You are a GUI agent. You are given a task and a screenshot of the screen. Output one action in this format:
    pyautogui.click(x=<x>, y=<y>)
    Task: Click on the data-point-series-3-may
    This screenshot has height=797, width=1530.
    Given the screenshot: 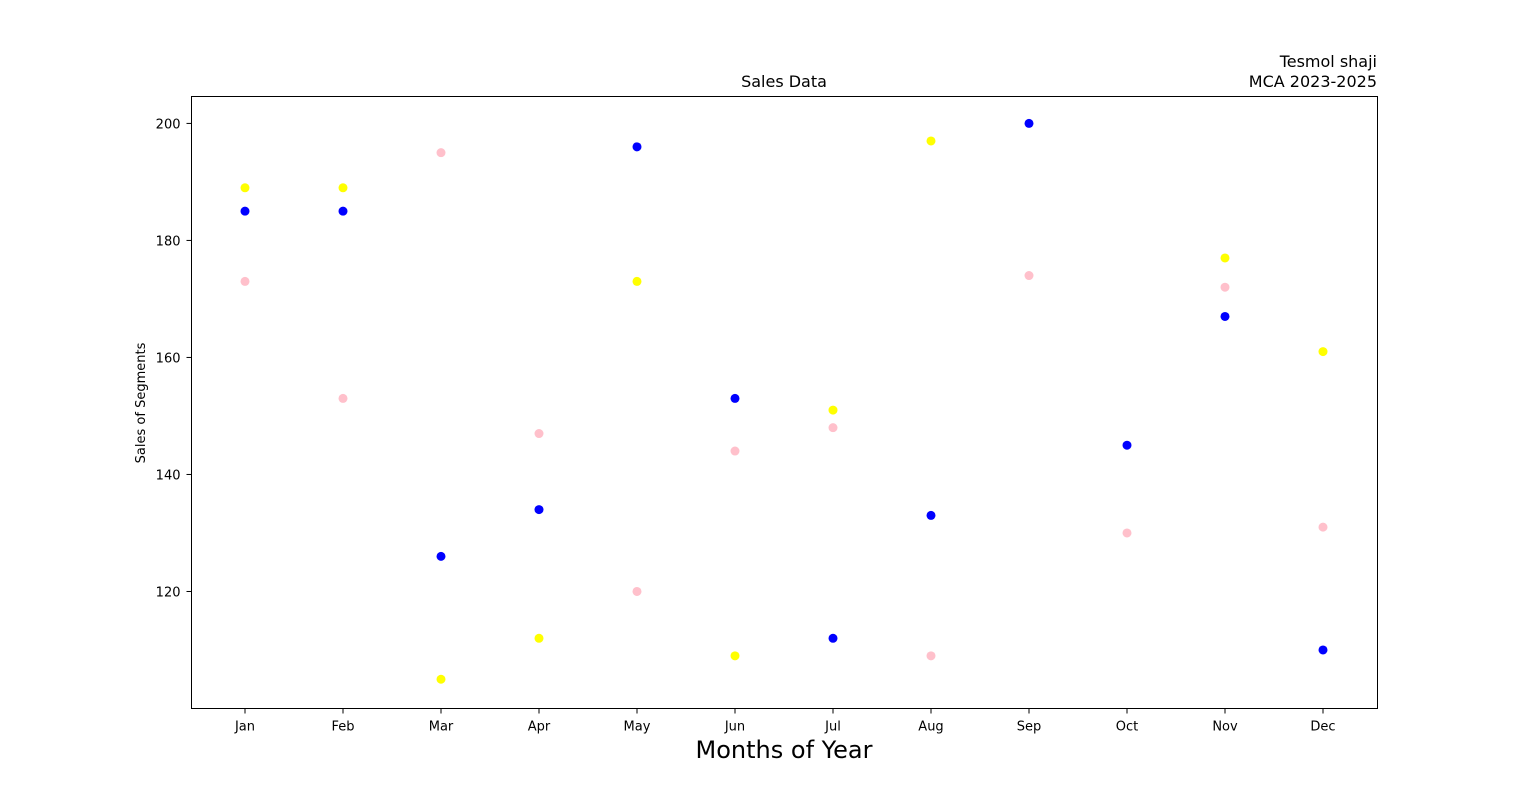 What is the action you would take?
    pyautogui.click(x=637, y=281)
    